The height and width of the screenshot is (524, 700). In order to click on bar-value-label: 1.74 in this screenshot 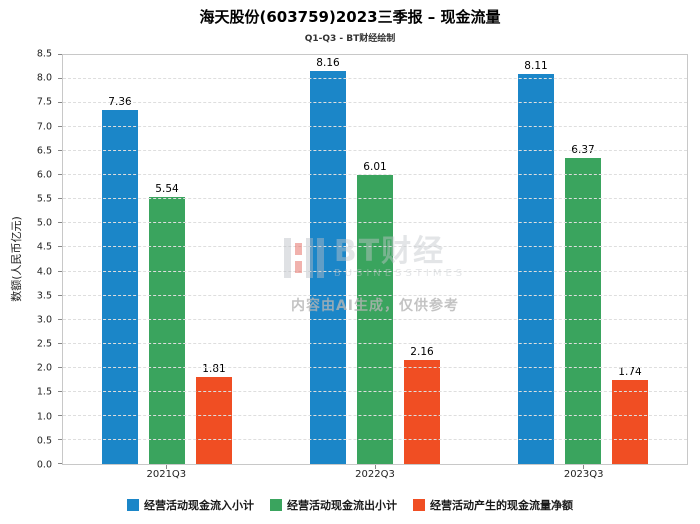, I will do `click(630, 372)`.